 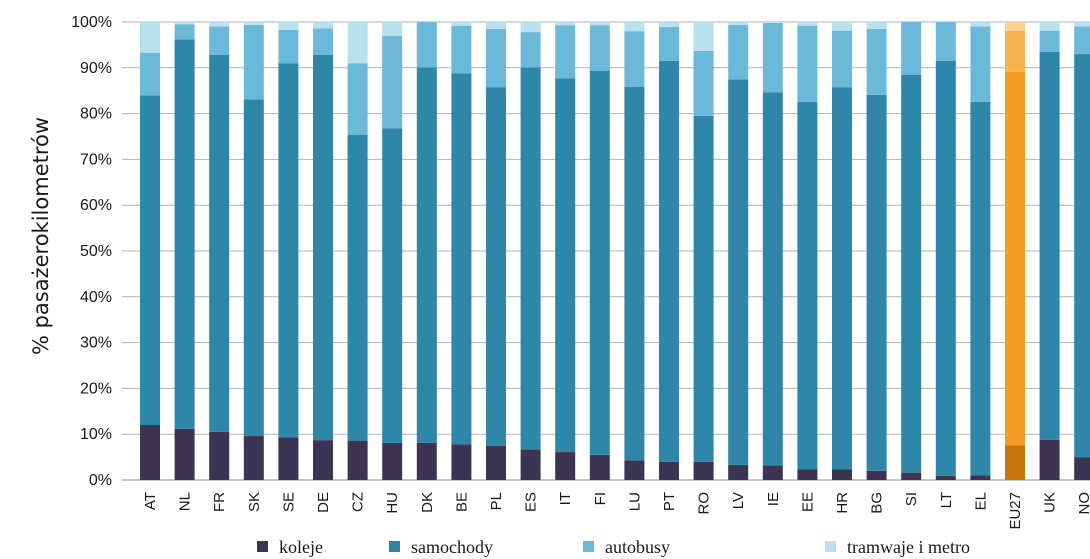 I want to click on y-axis-title: % pasażerokilometrów, so click(x=41, y=236).